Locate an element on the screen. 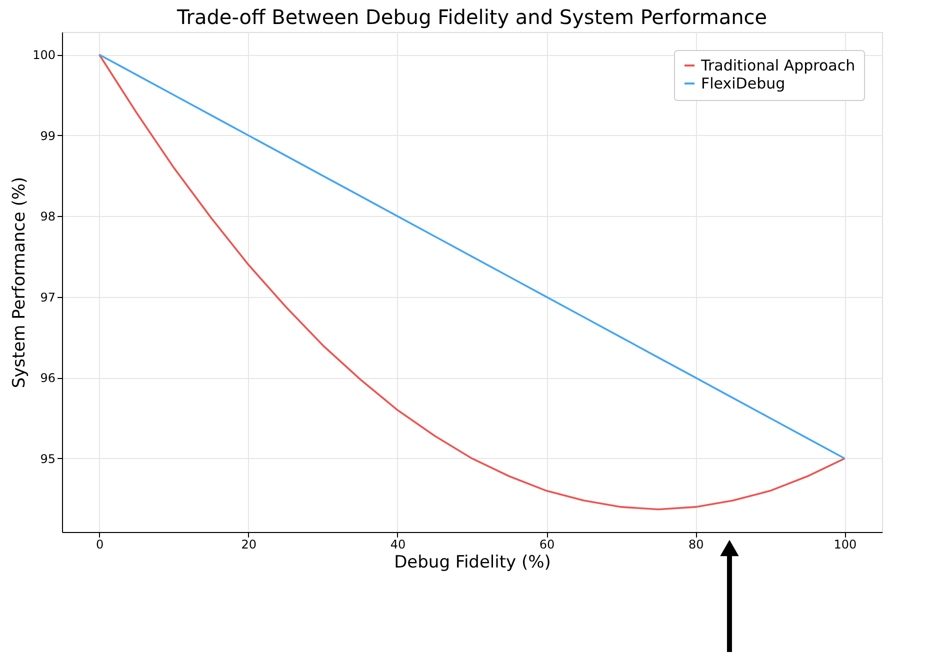 Image resolution: width=929 pixels, height=656 pixels. legend-label: FlexiDebug is located at coordinates (743, 83).